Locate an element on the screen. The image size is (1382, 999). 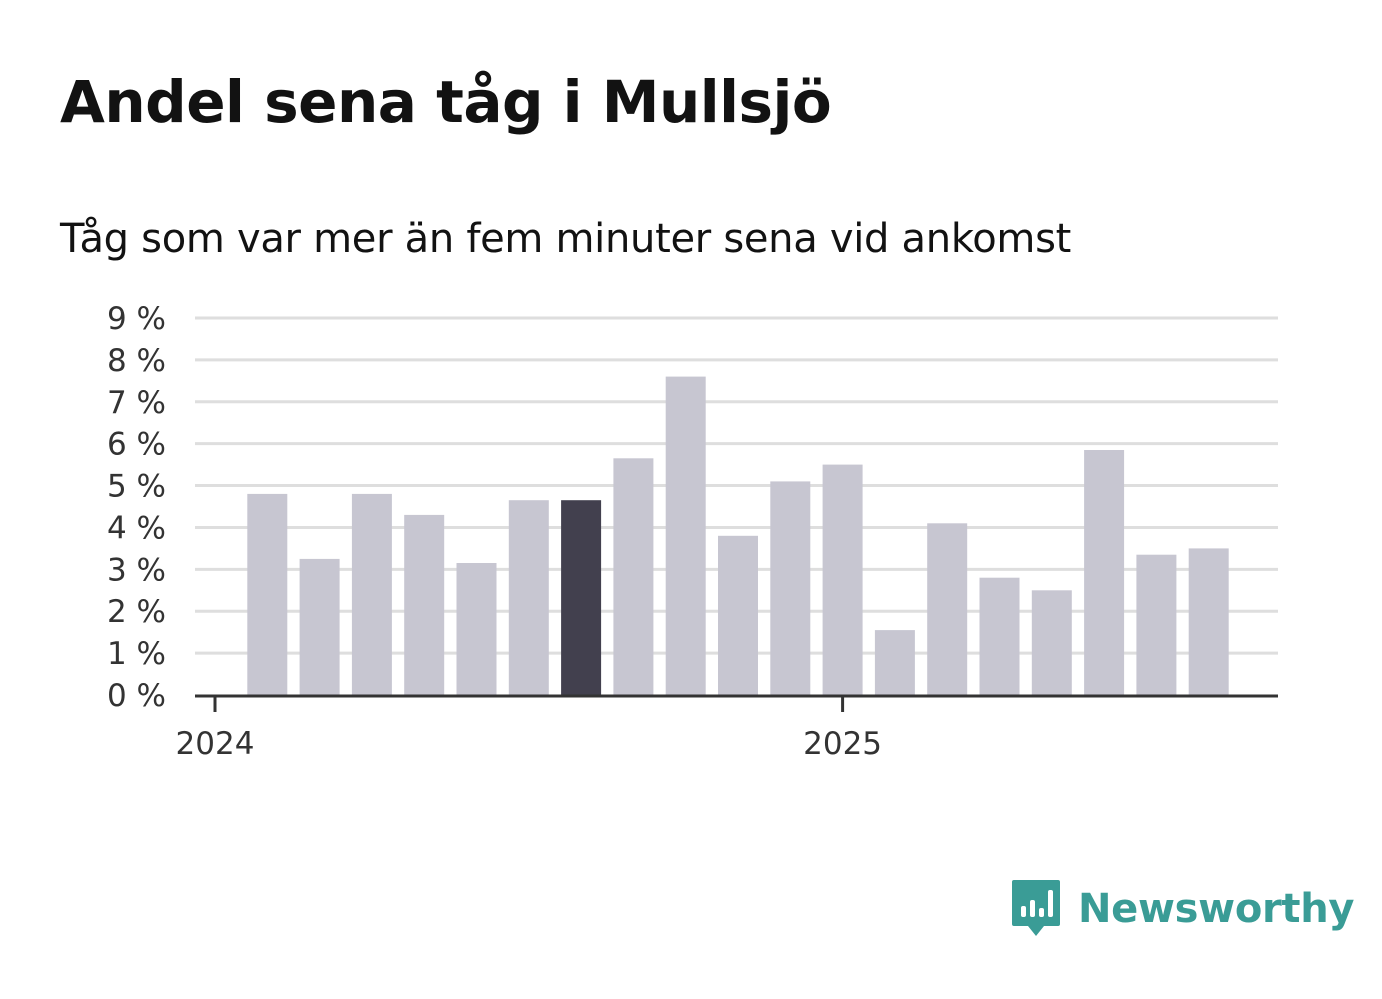
y-tick-label: 1 % is located at coordinates (136, 654).